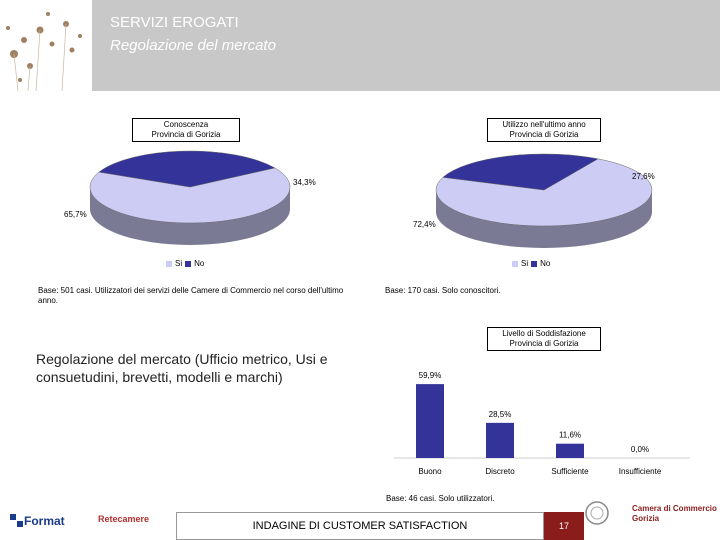 This screenshot has width=720, height=540. I want to click on page-number: 17, so click(564, 526).